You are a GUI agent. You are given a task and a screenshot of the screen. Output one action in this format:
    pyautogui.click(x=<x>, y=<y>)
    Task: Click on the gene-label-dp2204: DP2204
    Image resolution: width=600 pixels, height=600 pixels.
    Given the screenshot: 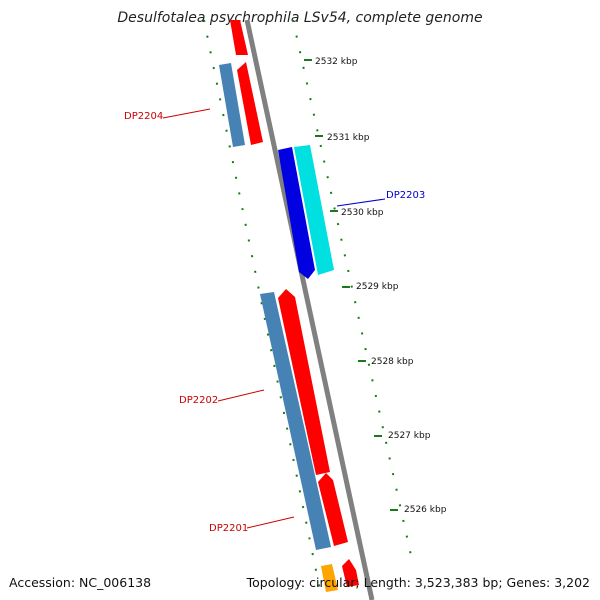 What is the action you would take?
    pyautogui.click(x=167, y=115)
    